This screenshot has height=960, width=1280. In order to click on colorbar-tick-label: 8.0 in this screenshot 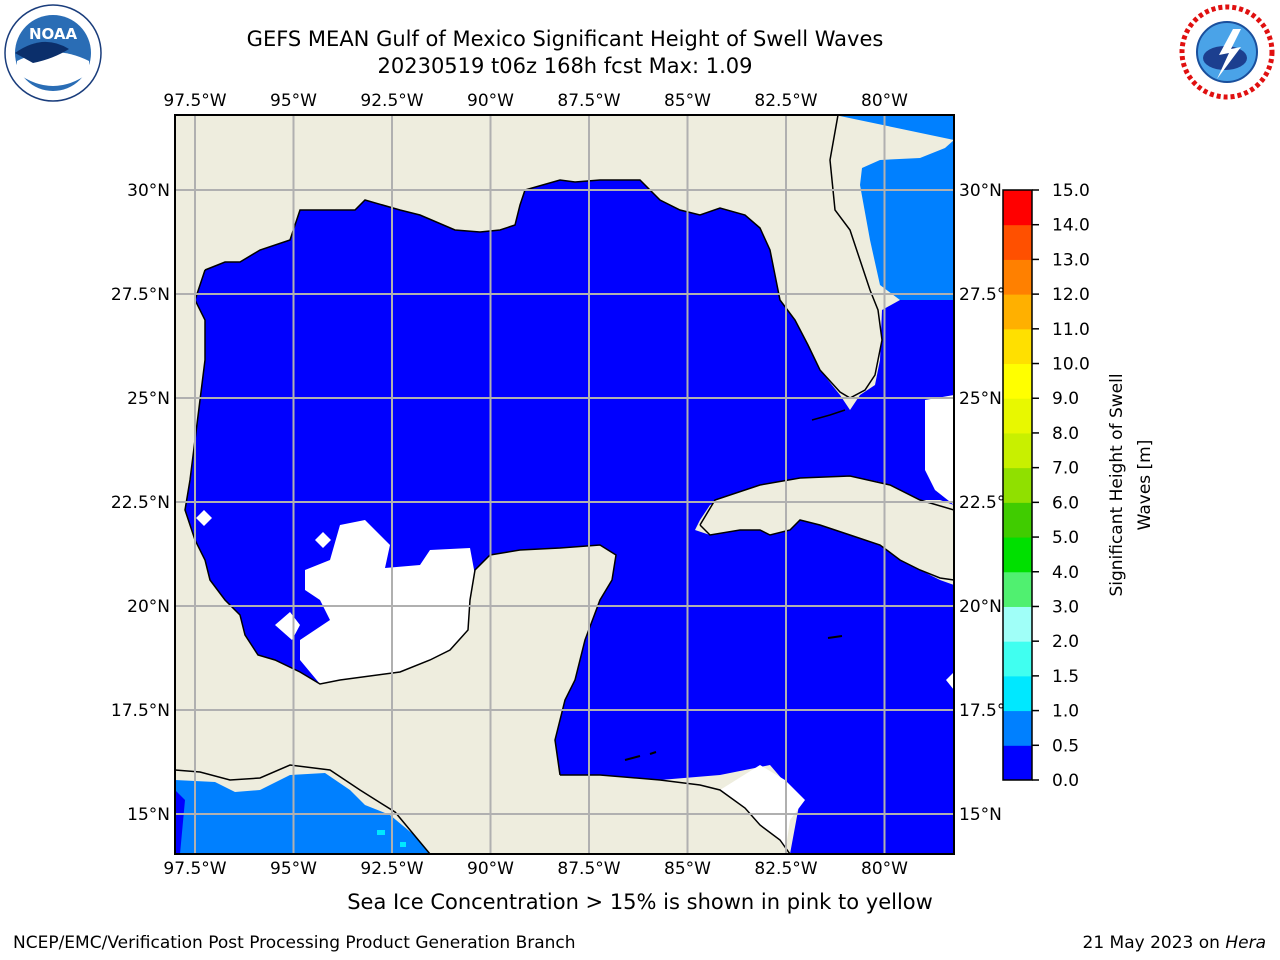, I will do `click(1065, 434)`.